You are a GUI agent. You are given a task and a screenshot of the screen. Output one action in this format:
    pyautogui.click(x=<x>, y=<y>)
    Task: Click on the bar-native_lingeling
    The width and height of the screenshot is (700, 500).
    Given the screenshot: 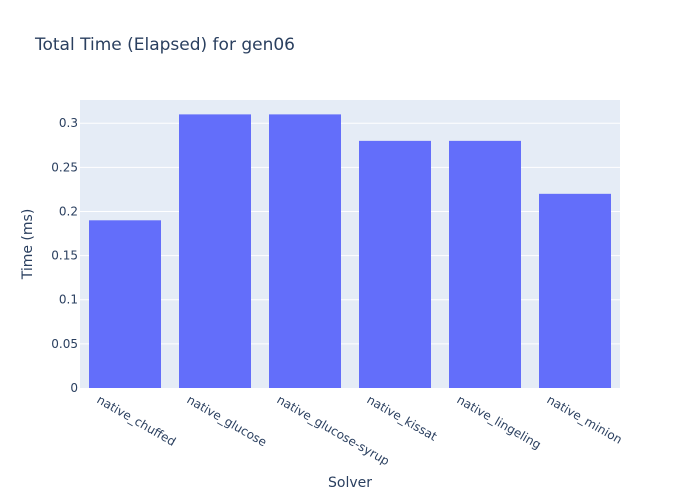 What is the action you would take?
    pyautogui.click(x=485, y=264)
    